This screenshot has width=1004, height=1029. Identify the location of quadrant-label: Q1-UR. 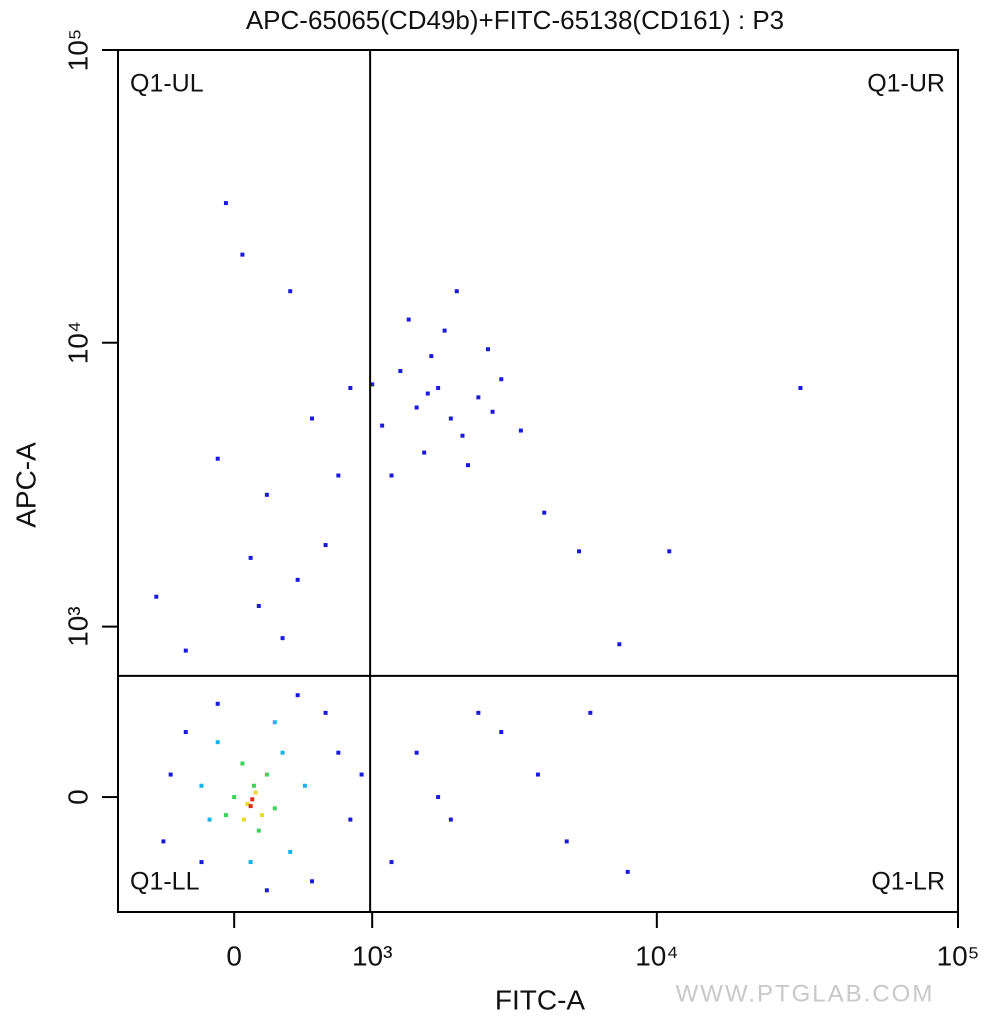
(906, 84).